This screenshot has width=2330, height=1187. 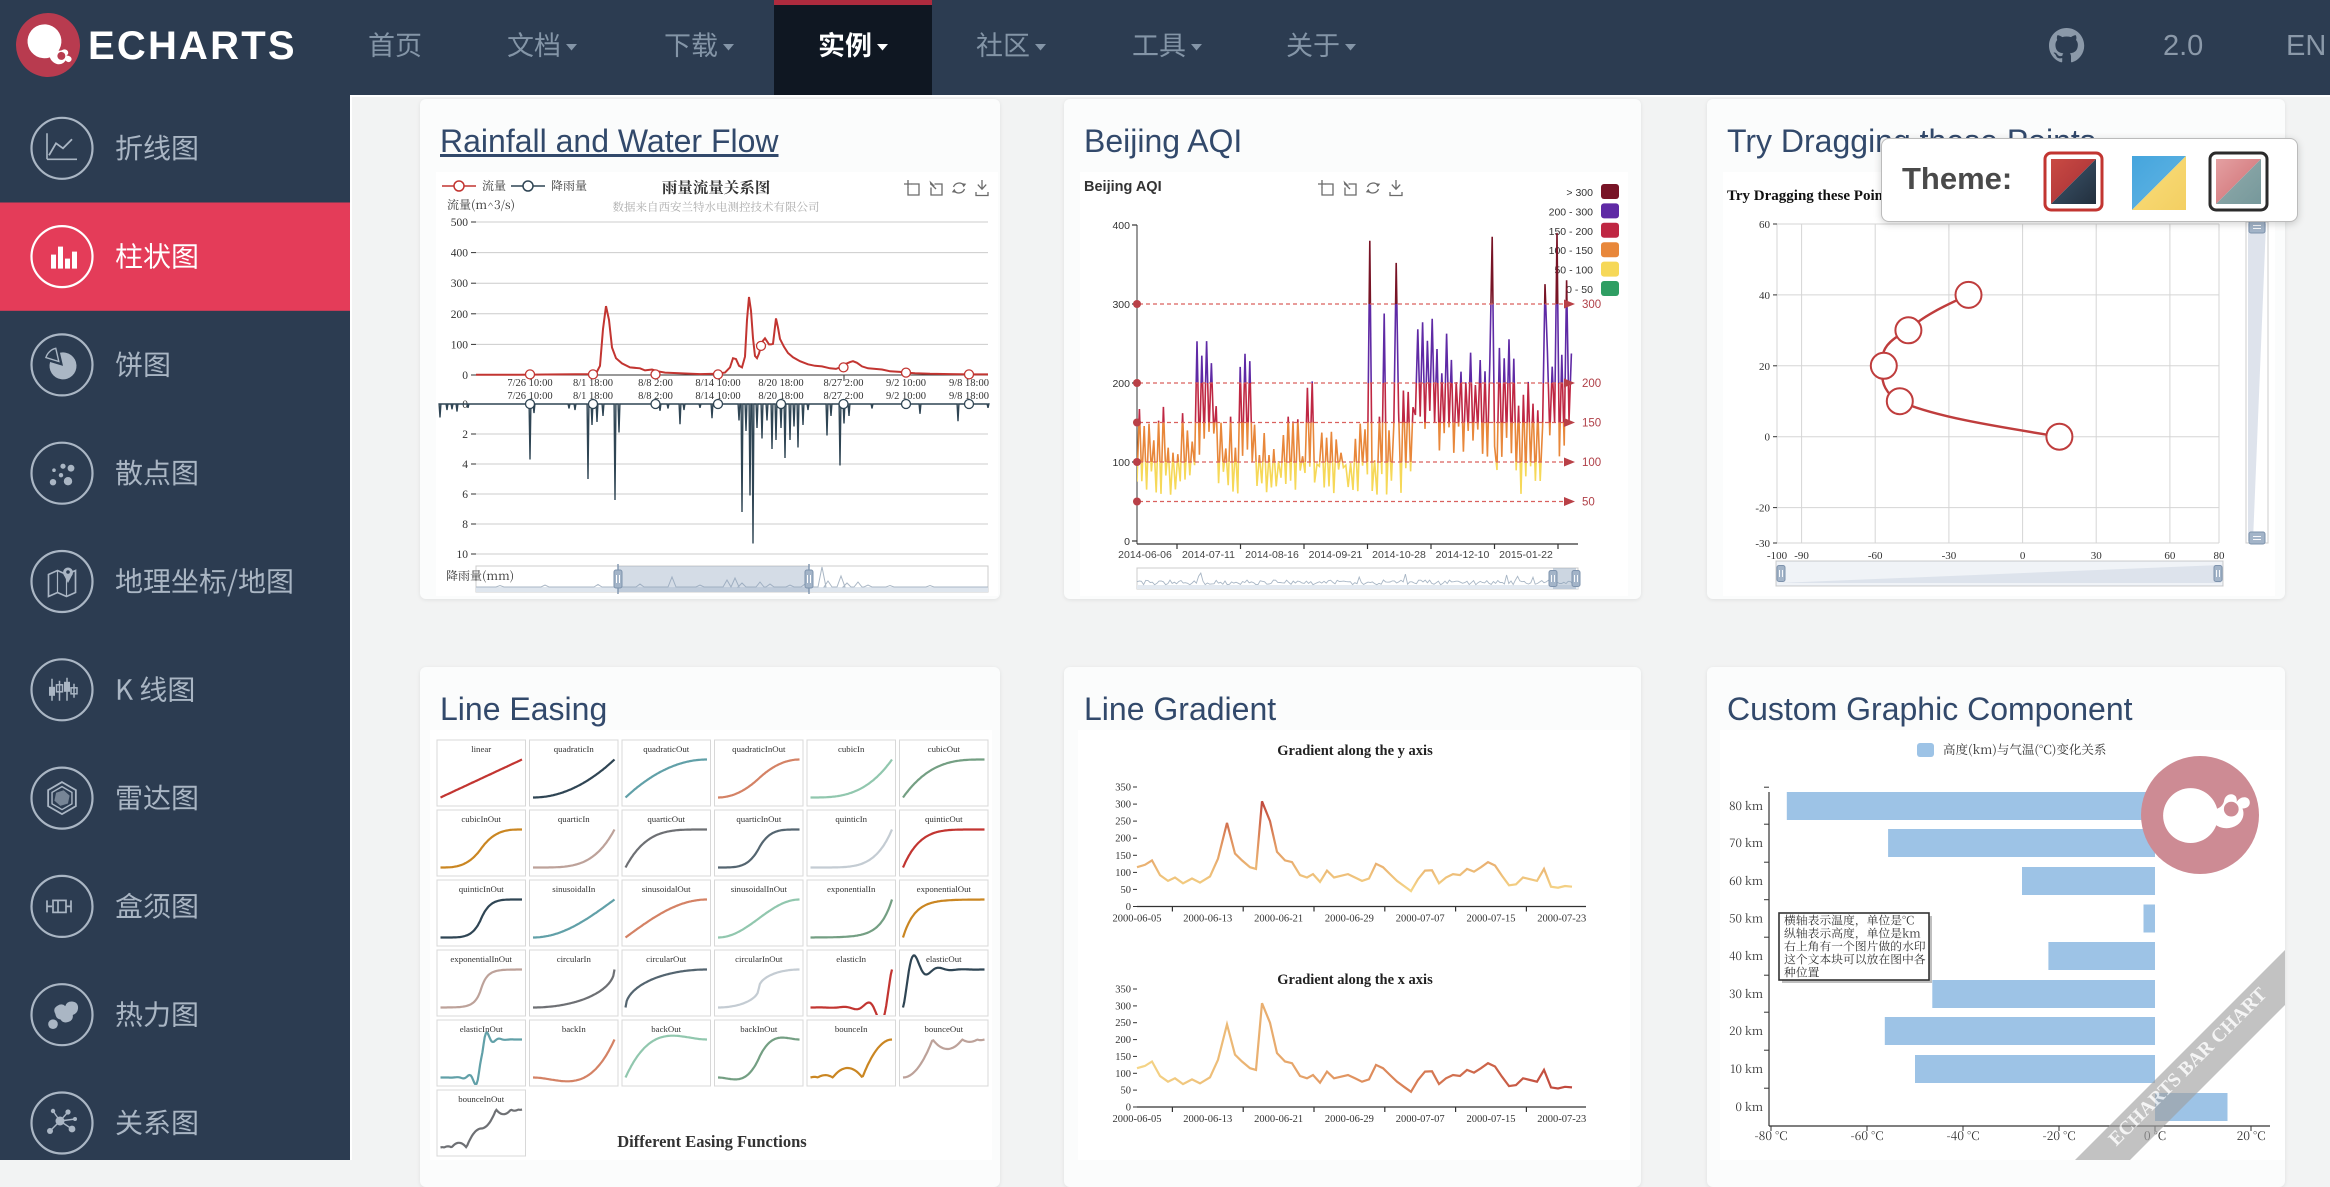 What do you see at coordinates (482, 1029) in the screenshot?
I see `svg-text: elasticInOut` at bounding box center [482, 1029].